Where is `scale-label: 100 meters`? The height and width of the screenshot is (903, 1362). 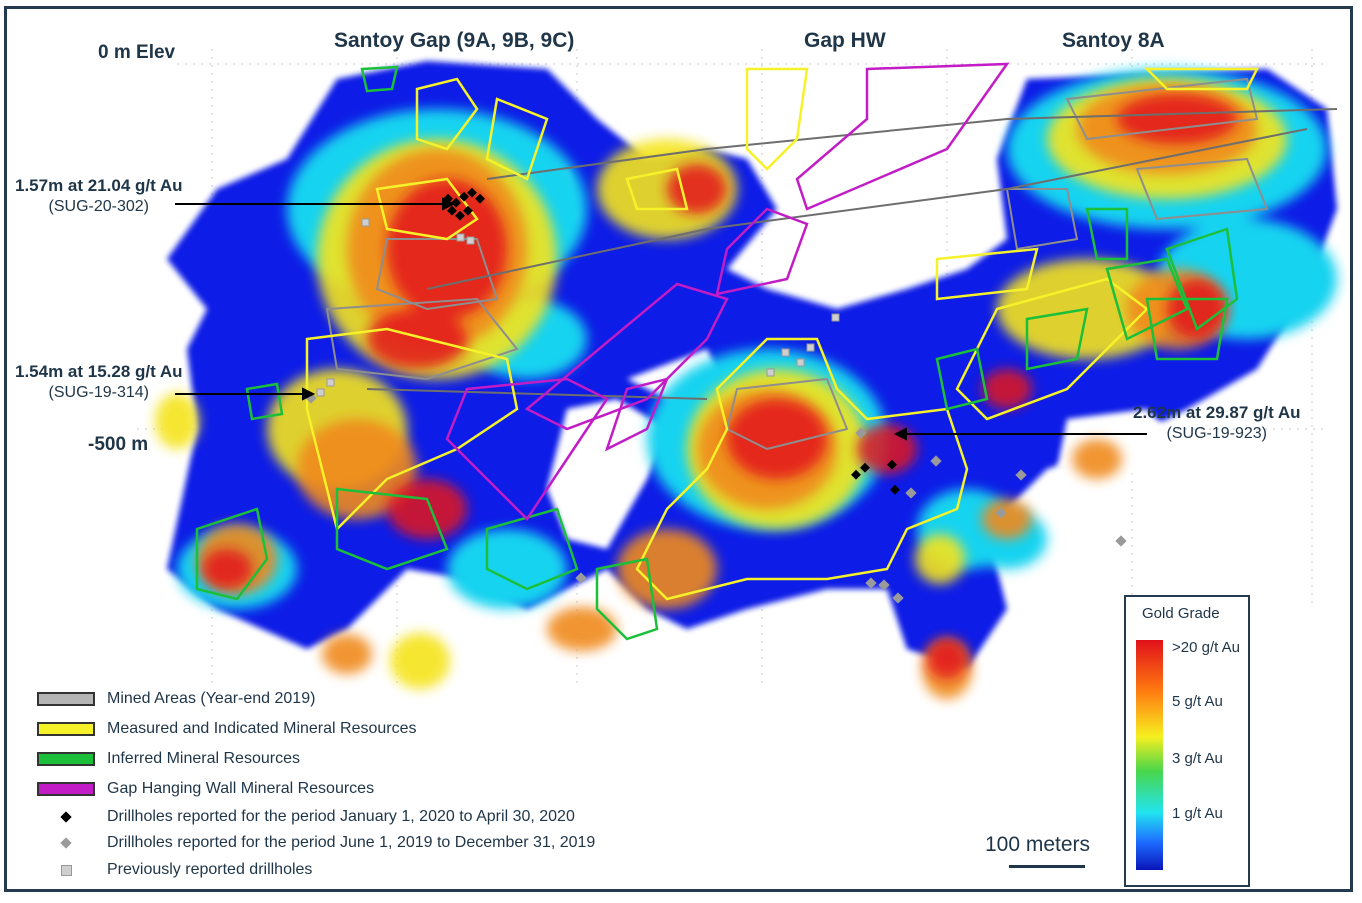 scale-label: 100 meters is located at coordinates (1038, 844).